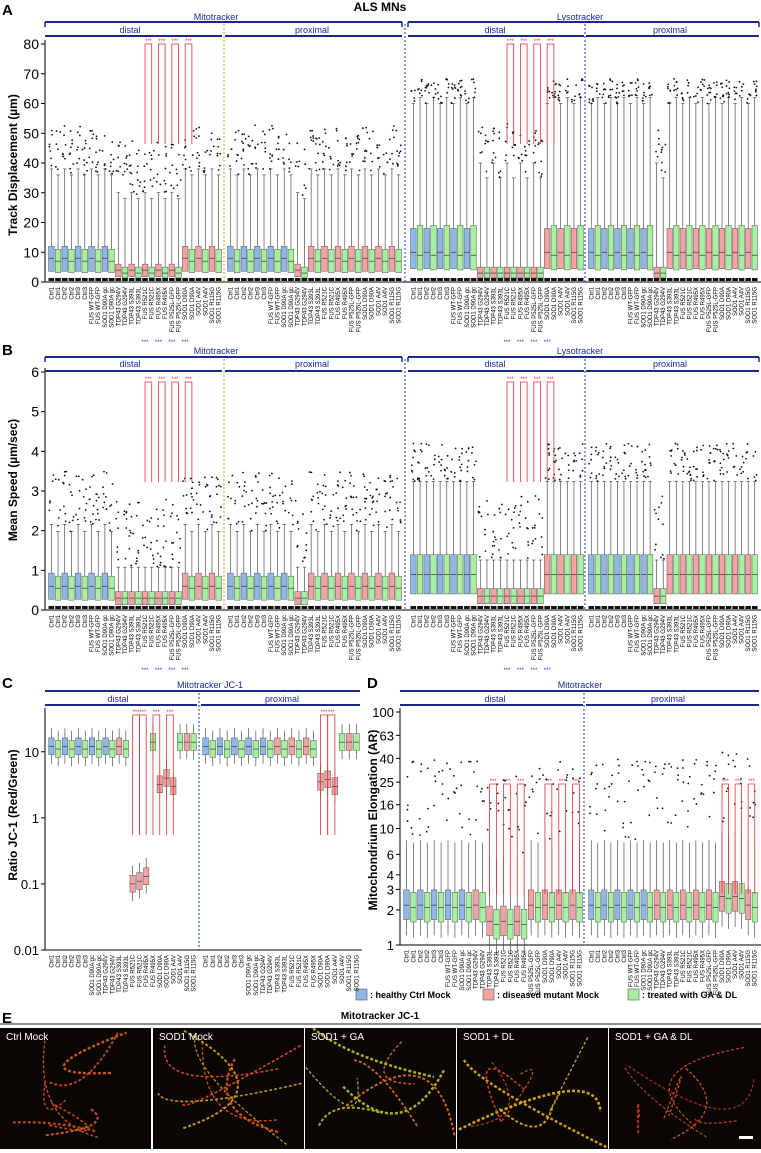 The image size is (761, 1153). I want to click on significance-label-bottom: ***, so click(146, 671).